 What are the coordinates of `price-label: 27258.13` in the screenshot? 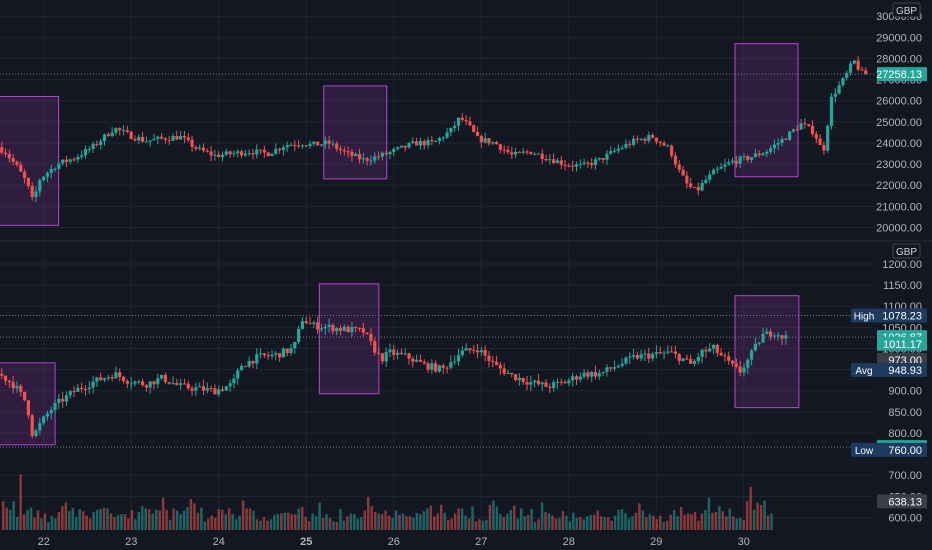 It's located at (899, 75).